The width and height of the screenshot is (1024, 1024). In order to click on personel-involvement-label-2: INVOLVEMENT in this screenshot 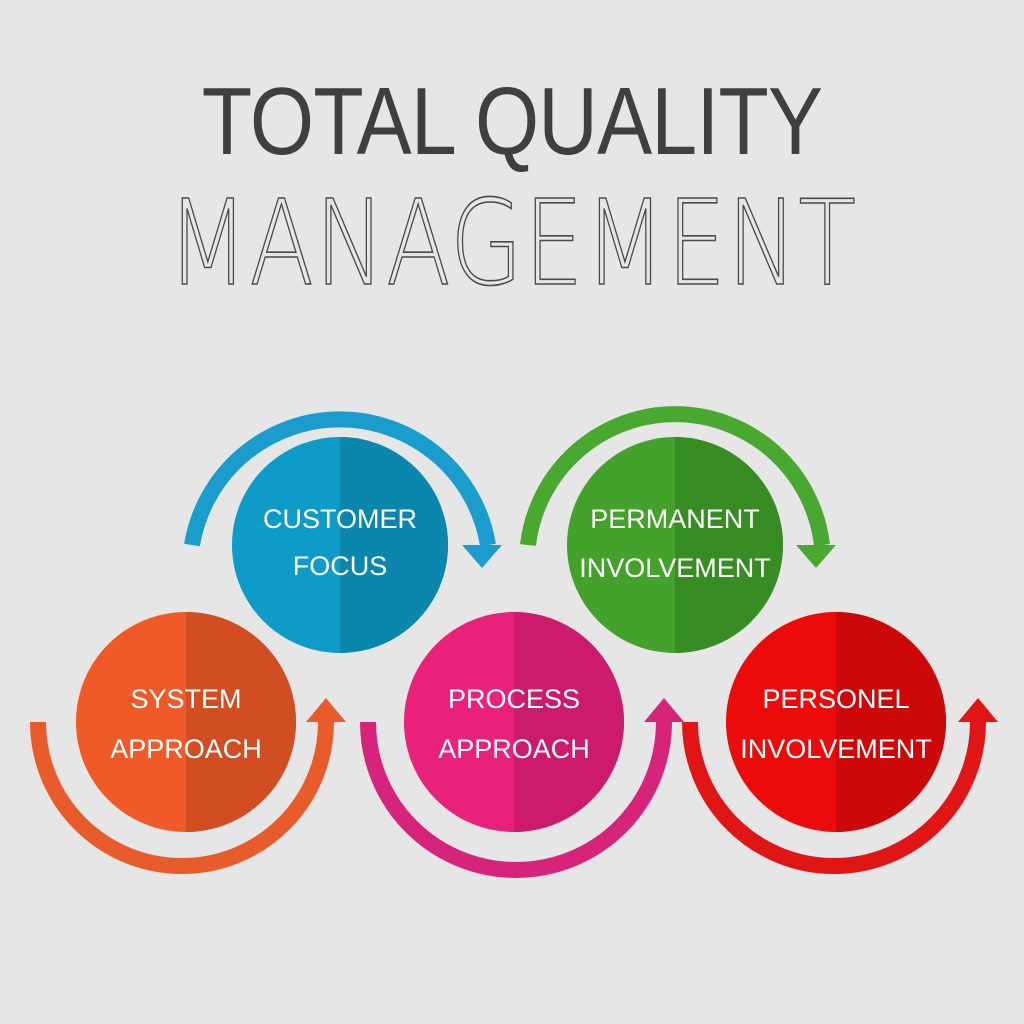, I will do `click(836, 749)`.